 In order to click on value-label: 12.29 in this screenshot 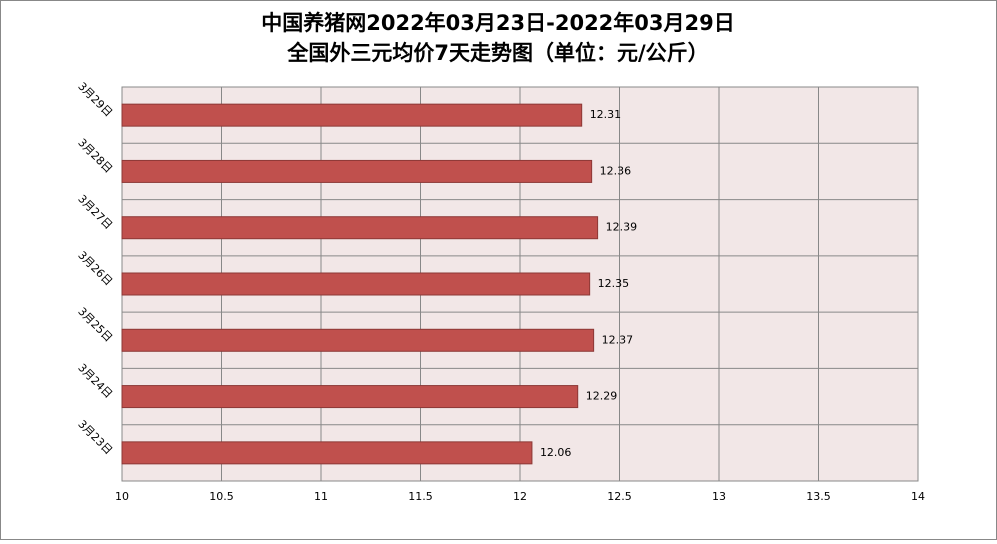, I will do `click(602, 396)`.